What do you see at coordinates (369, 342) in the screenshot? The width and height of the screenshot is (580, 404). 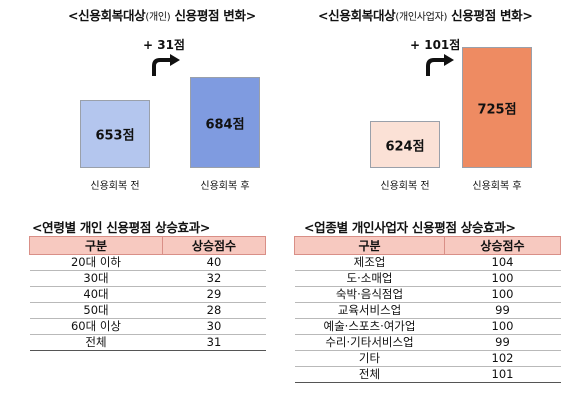 I see `row-label: 수리·기타서비스업` at bounding box center [369, 342].